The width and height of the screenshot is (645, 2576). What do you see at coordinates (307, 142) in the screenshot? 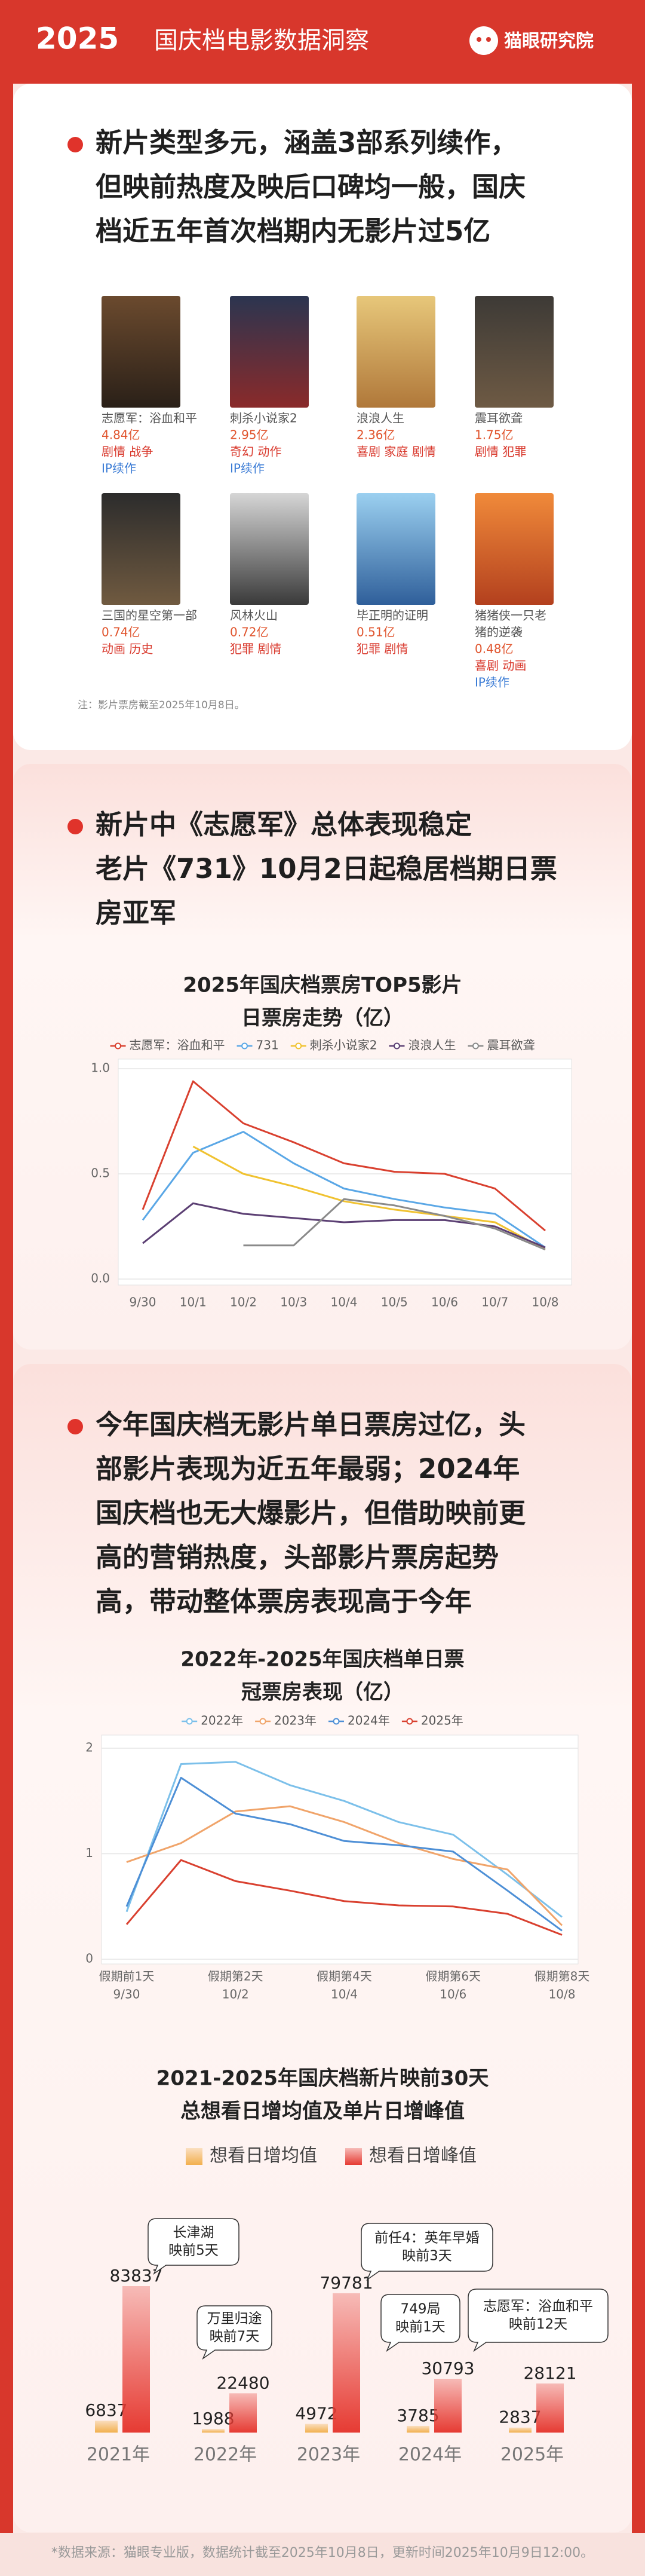
I see `heading-line: 新片类型多元，涵盖3部系列续作，` at bounding box center [307, 142].